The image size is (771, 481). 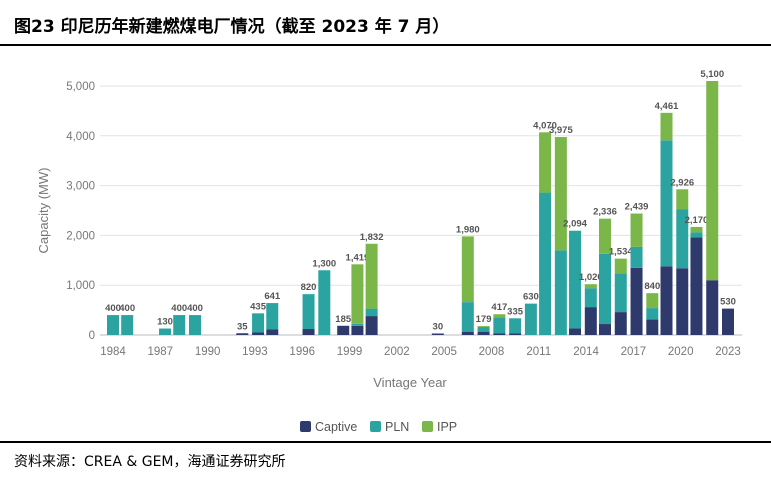 I want to click on data-label: 1,980, so click(x=468, y=229).